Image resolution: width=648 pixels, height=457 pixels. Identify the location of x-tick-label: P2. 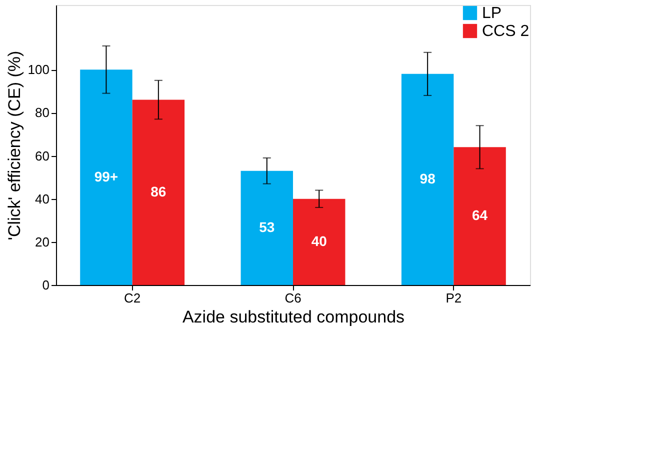
(454, 298).